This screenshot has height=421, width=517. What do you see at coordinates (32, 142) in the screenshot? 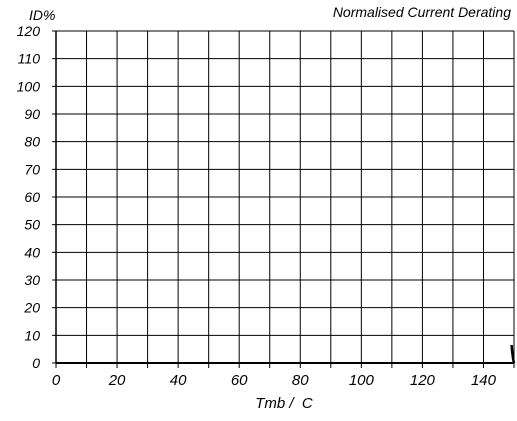
I see `y-tick-label: 80` at bounding box center [32, 142].